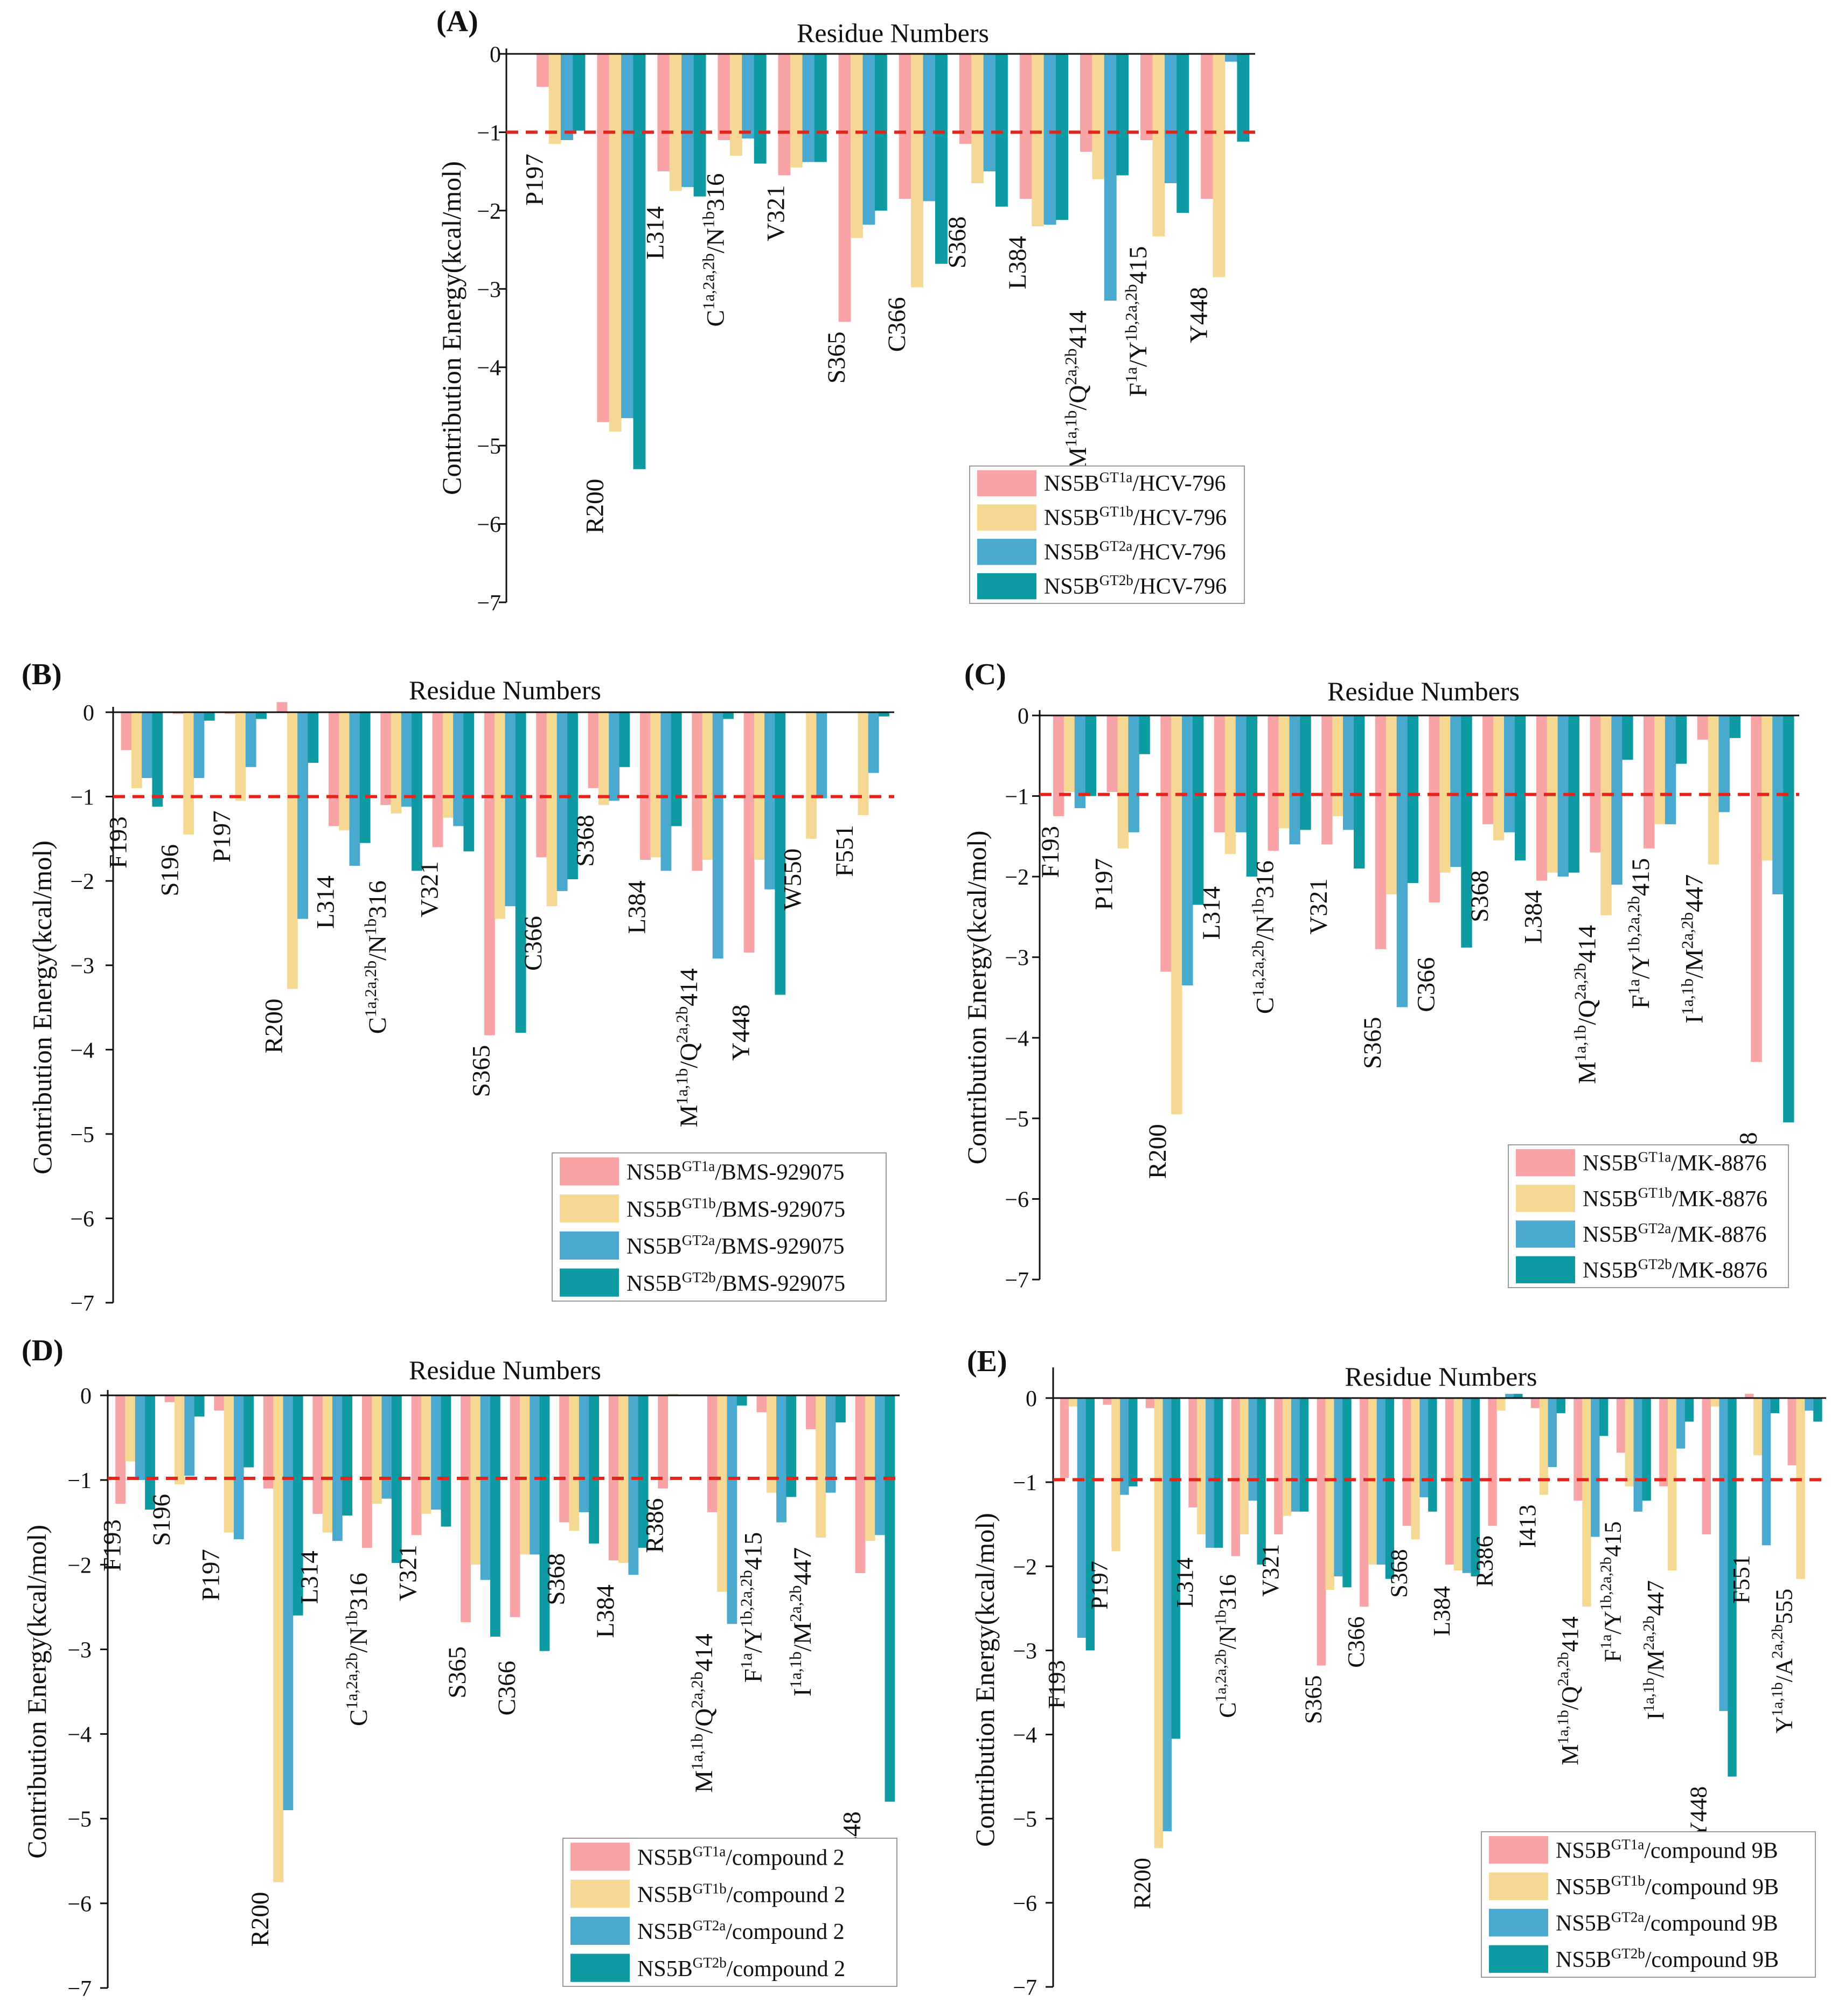  Describe the element at coordinates (1527, 1526) in the screenshot. I see `category-label: I413` at that location.